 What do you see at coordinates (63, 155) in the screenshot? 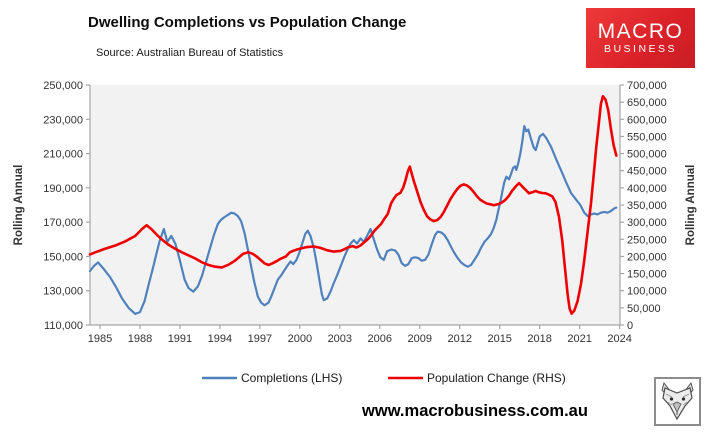
I see `left-axis-tick-label: 210,000` at bounding box center [63, 155].